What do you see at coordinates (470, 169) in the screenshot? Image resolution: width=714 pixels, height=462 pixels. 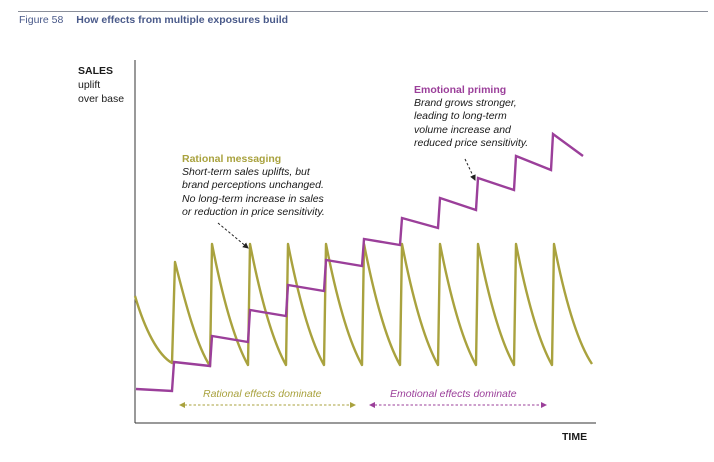 I see `emotional-callout-pointer` at bounding box center [470, 169].